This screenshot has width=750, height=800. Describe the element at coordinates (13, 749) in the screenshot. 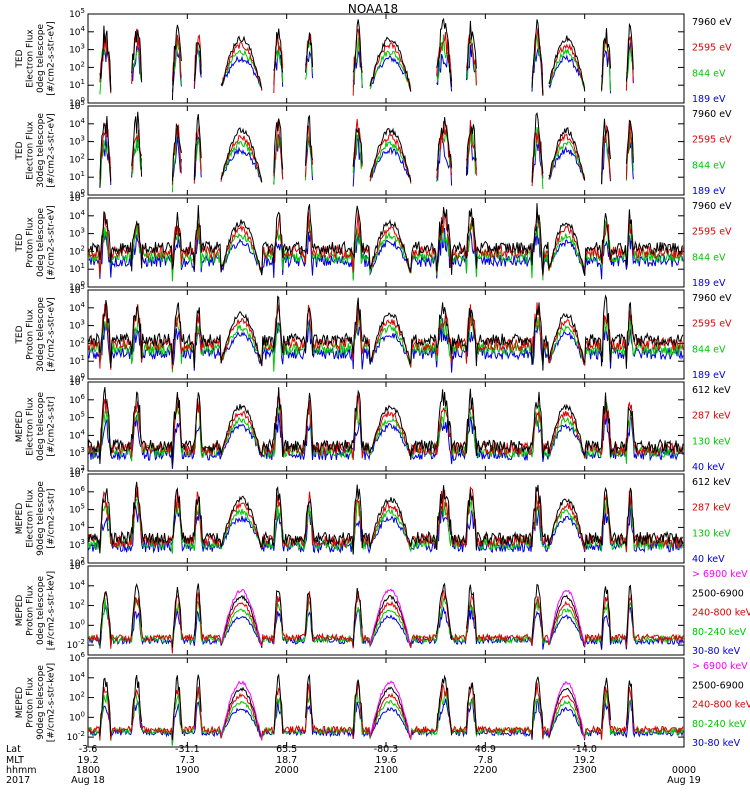

I see `x-row-label: Lat` at that location.